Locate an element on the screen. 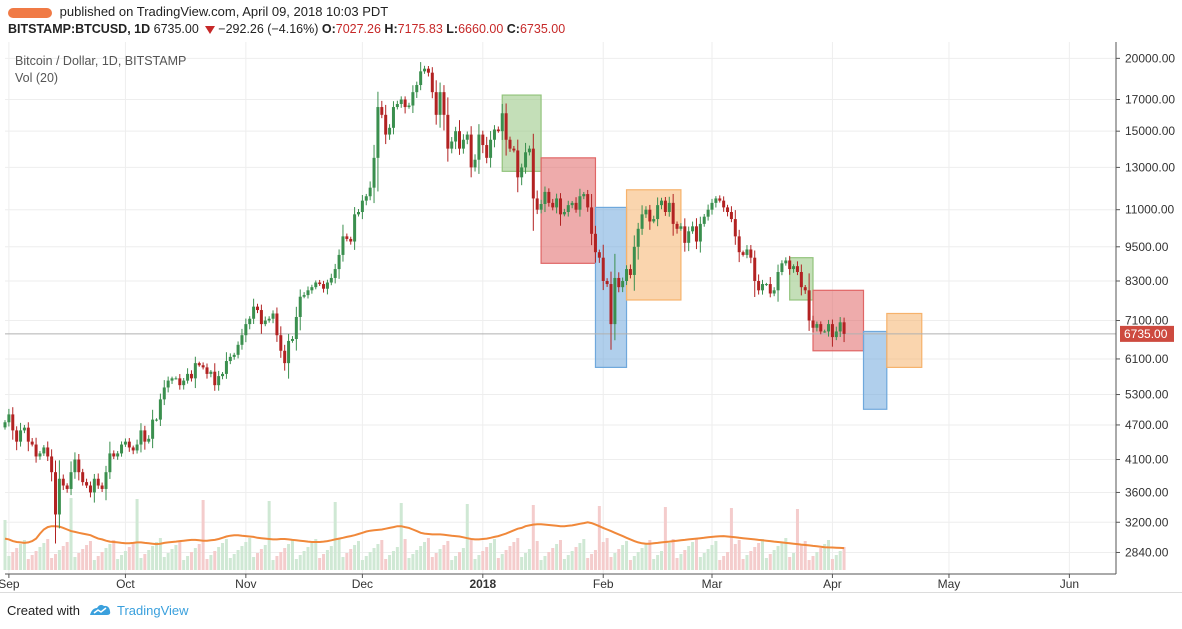  price-tick-label: 4700.00 is located at coordinates (1147, 425).